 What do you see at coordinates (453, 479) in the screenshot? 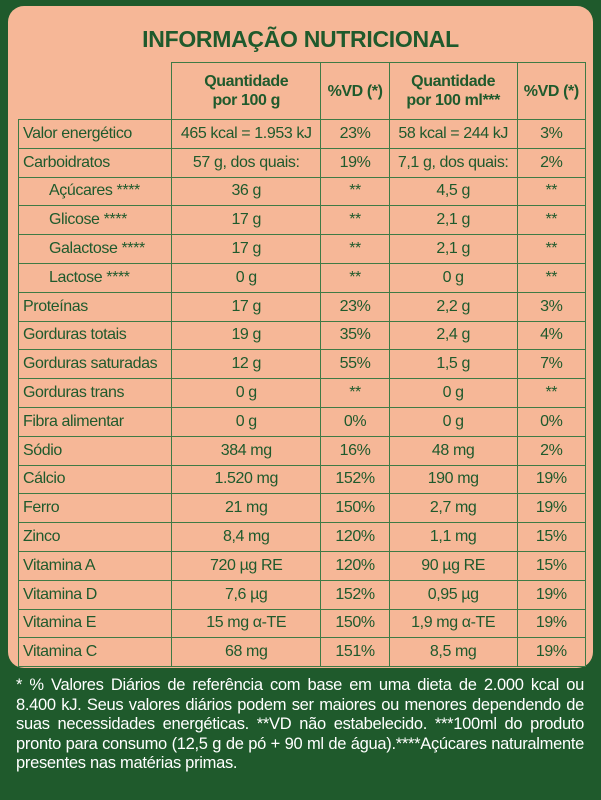
I see `table-cell: 190 mg` at bounding box center [453, 479].